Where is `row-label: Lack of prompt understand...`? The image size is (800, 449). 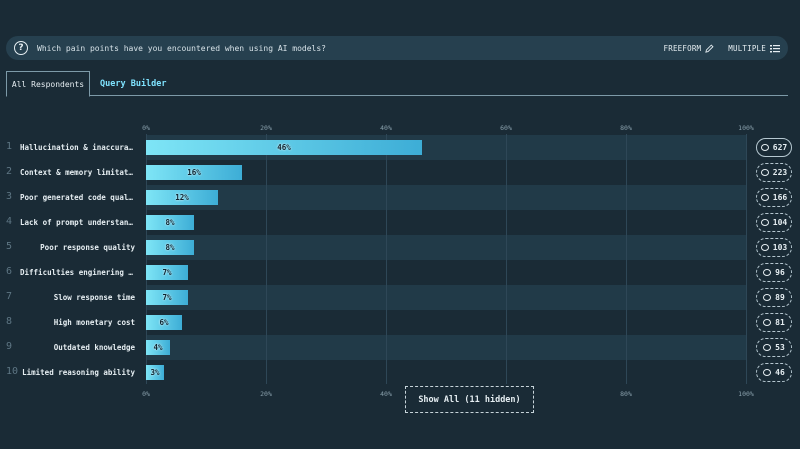
row-label: Lack of prompt understand... is located at coordinates (77, 222).